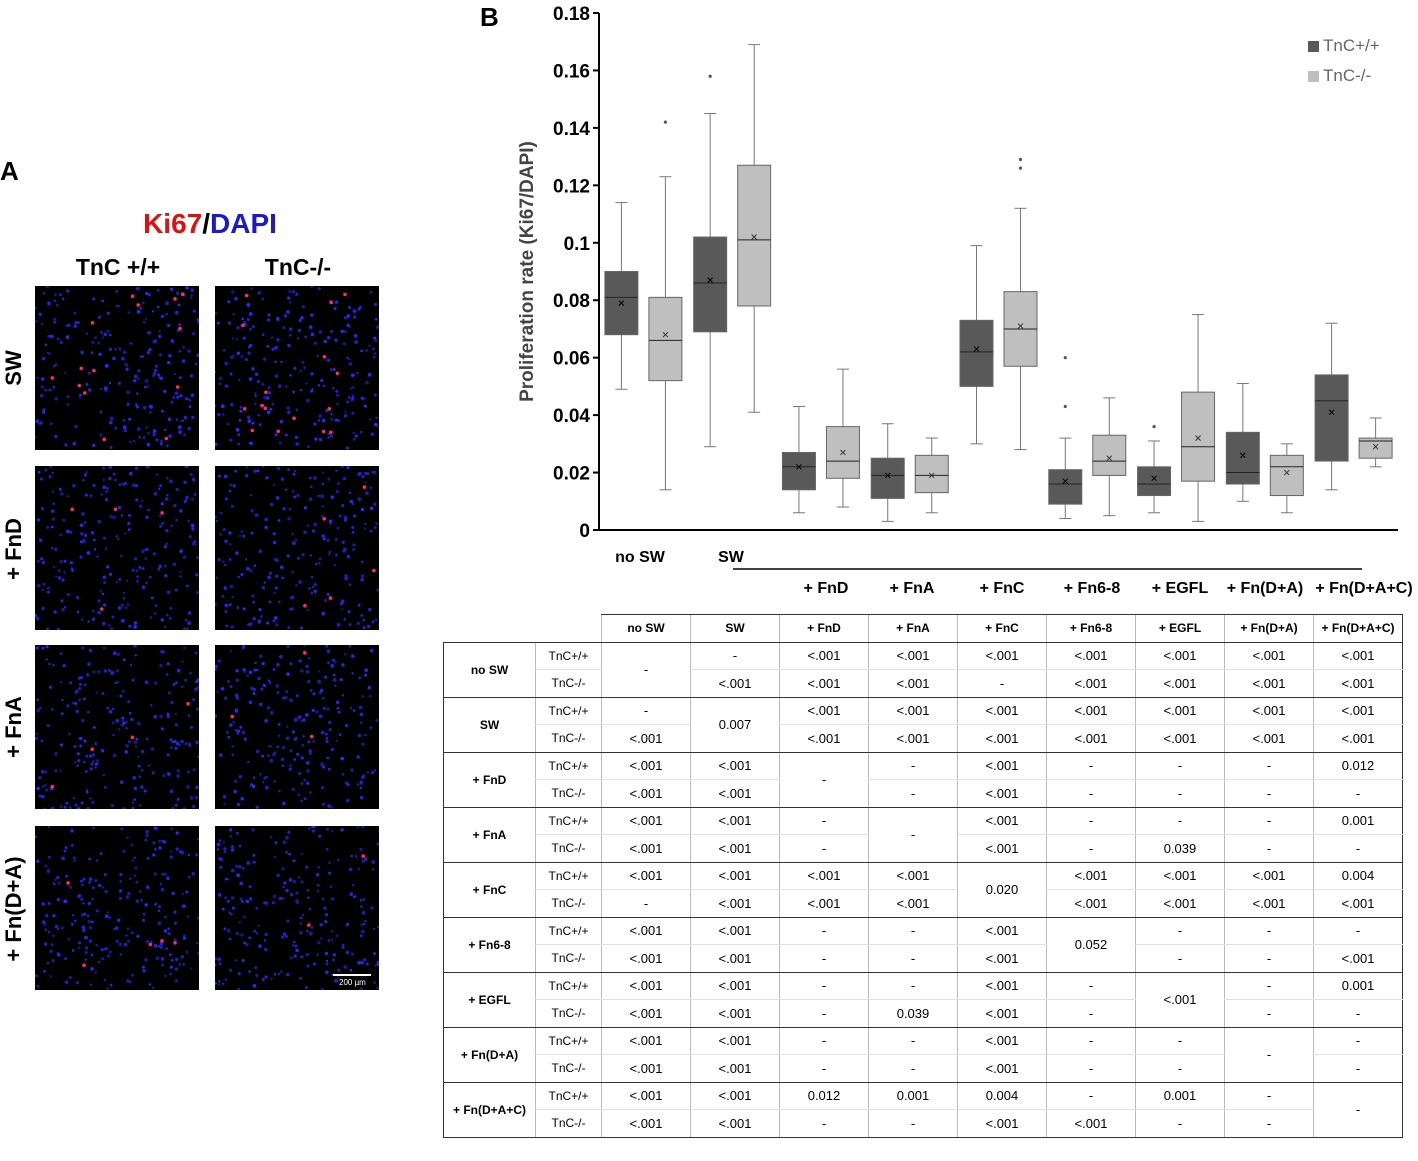  Describe the element at coordinates (568, 1096) in the screenshot. I see `table-genotype-label: TnC+/+` at that location.